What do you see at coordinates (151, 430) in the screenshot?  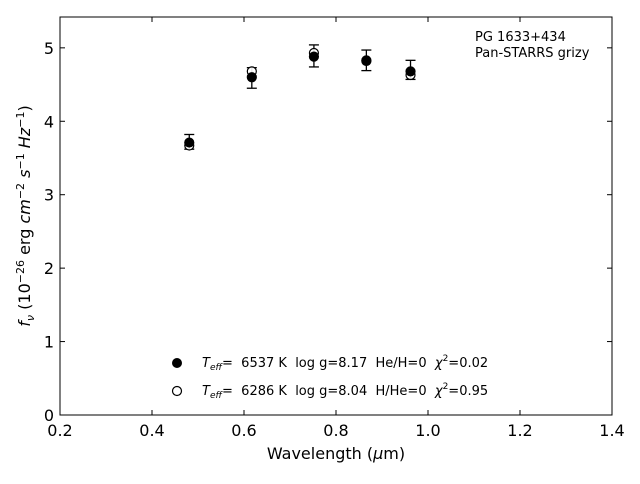 I see `x-tick-label: 0.4` at bounding box center [151, 430].